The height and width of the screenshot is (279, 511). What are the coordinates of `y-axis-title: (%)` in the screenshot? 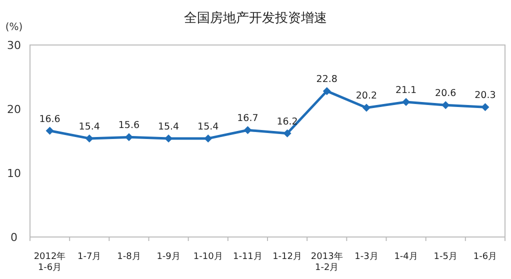 It's located at (14, 27).